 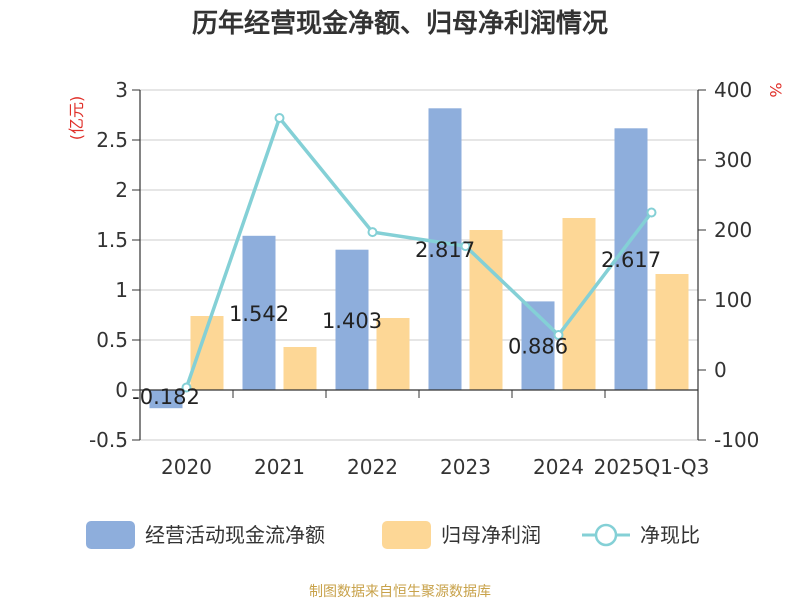 What do you see at coordinates (400, 592) in the screenshot?
I see `source-note: 制图数据来自恒生聚源数据库` at bounding box center [400, 592].